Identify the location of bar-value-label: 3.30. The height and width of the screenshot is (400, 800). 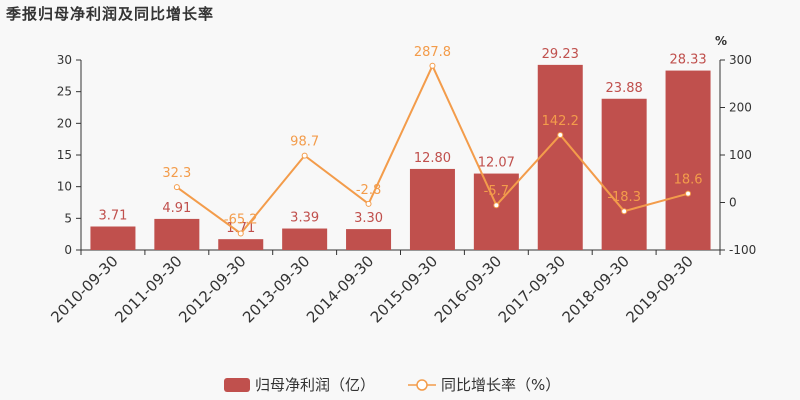
(368, 218).